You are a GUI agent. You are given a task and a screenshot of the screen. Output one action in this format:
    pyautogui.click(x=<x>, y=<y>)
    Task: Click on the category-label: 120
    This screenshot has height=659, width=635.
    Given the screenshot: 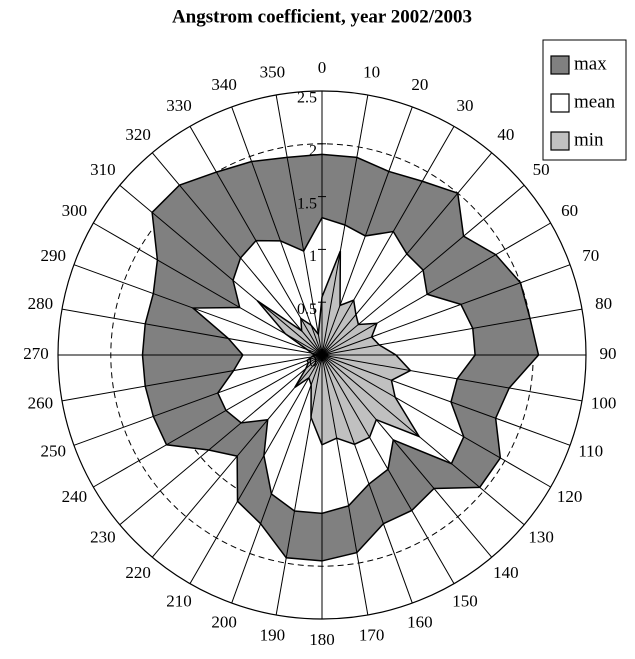 What is the action you would take?
    pyautogui.click(x=570, y=496)
    